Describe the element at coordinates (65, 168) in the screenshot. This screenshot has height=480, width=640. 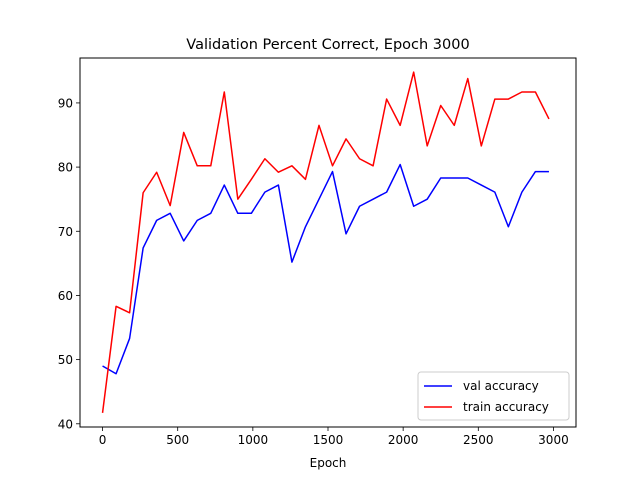
I see `y-tick-label: 80` at that location.